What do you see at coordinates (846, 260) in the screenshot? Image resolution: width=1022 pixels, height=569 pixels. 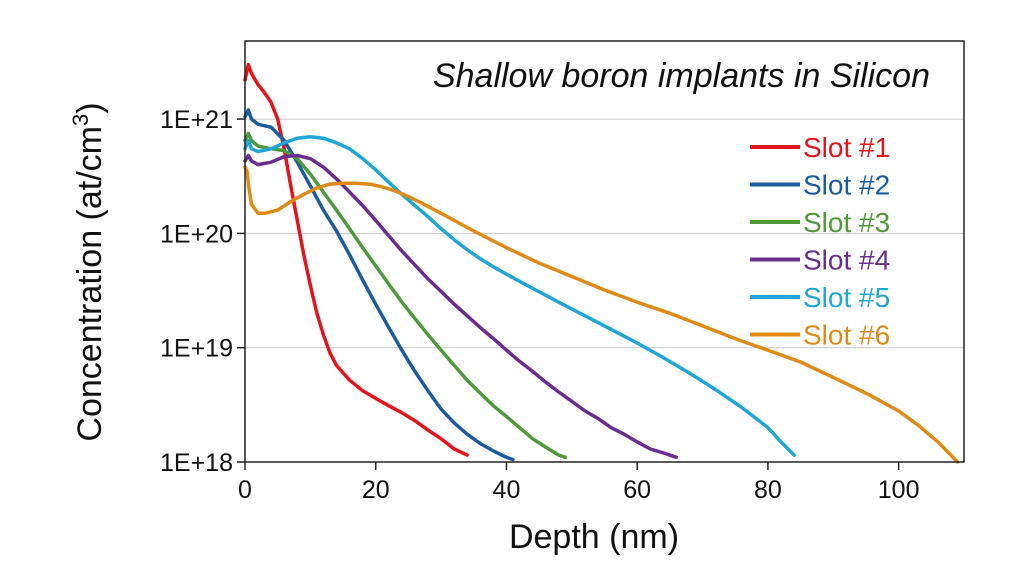 I see `legend-label: Slot #4` at bounding box center [846, 260].